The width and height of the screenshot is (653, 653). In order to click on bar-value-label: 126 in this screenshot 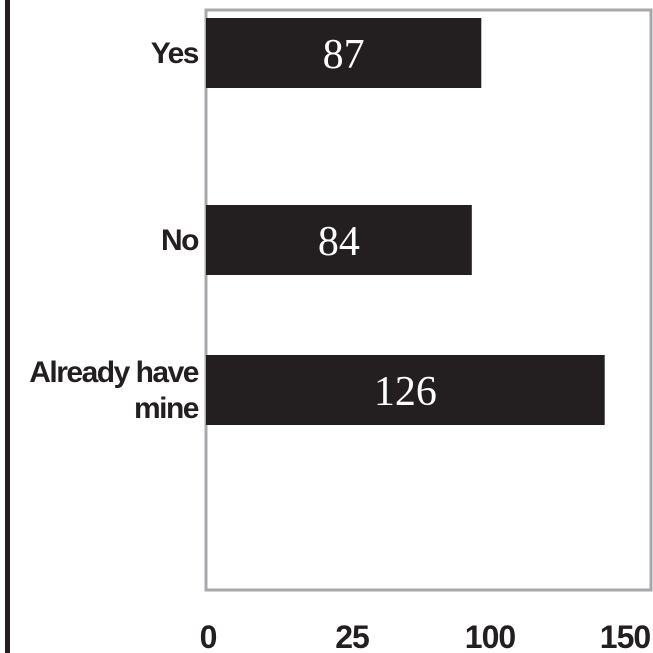, I will do `click(405, 392)`.